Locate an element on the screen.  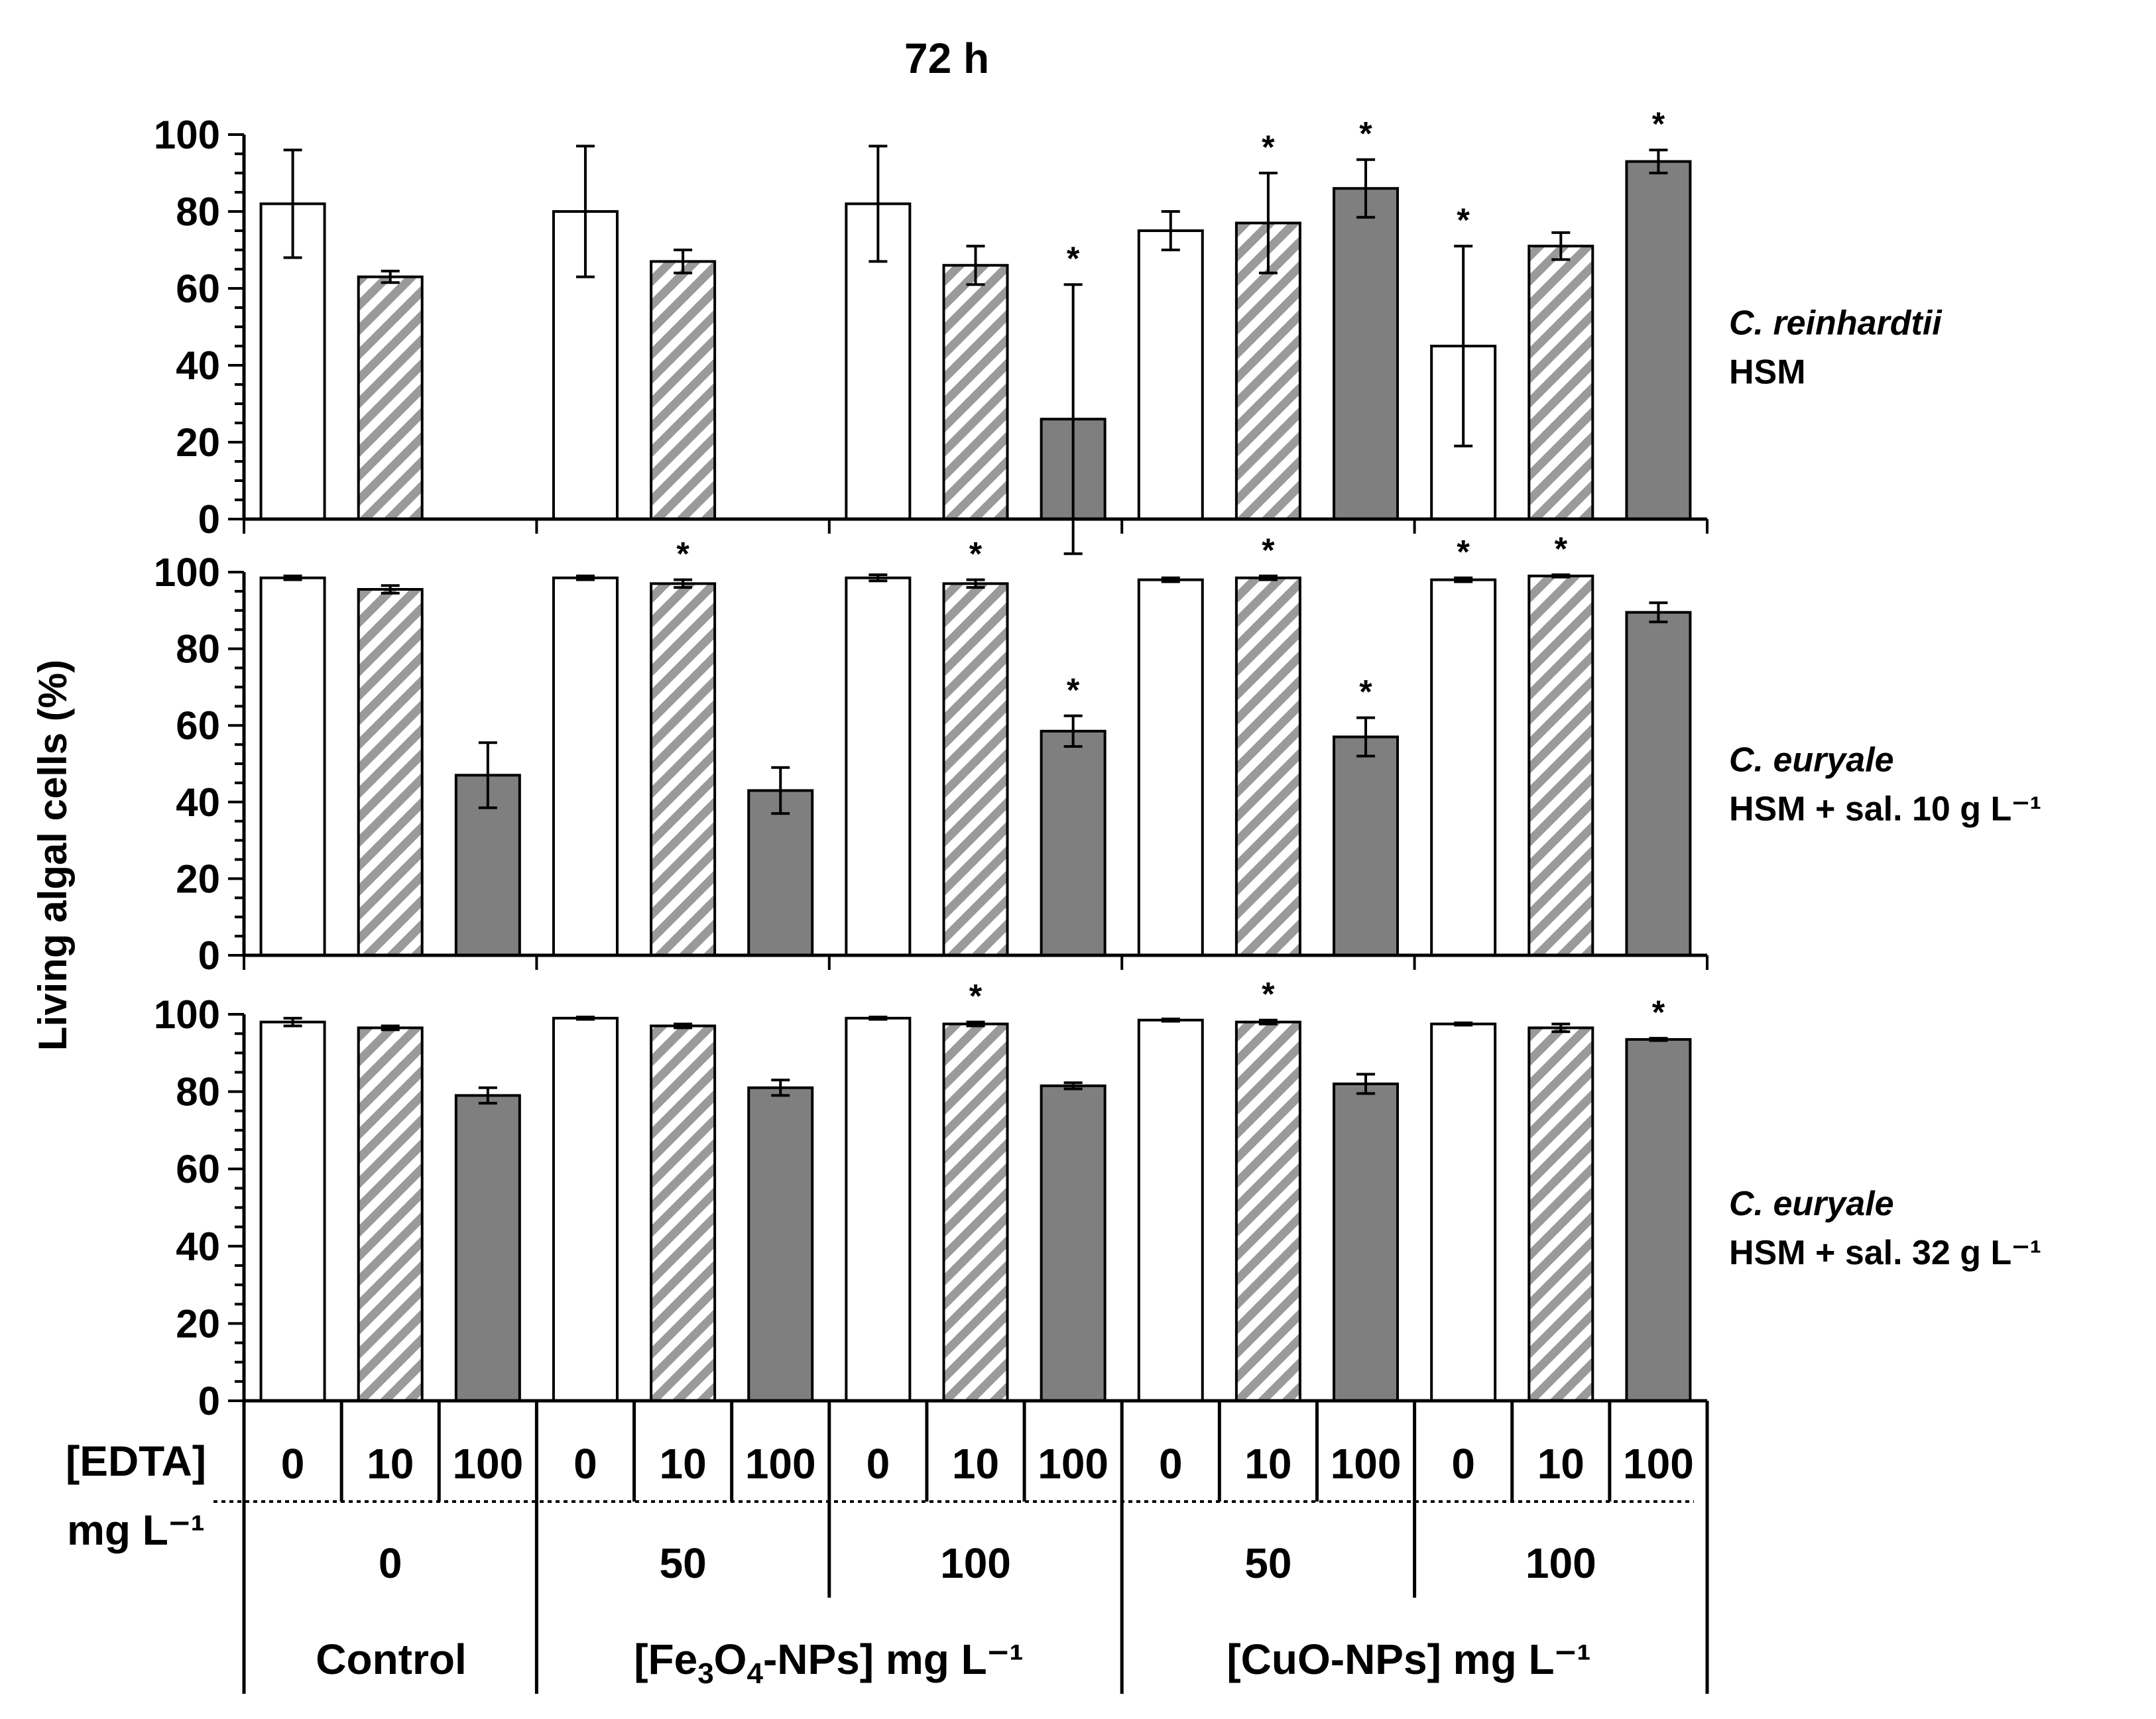
panel-species: C. euryale is located at coordinates (1811, 760).